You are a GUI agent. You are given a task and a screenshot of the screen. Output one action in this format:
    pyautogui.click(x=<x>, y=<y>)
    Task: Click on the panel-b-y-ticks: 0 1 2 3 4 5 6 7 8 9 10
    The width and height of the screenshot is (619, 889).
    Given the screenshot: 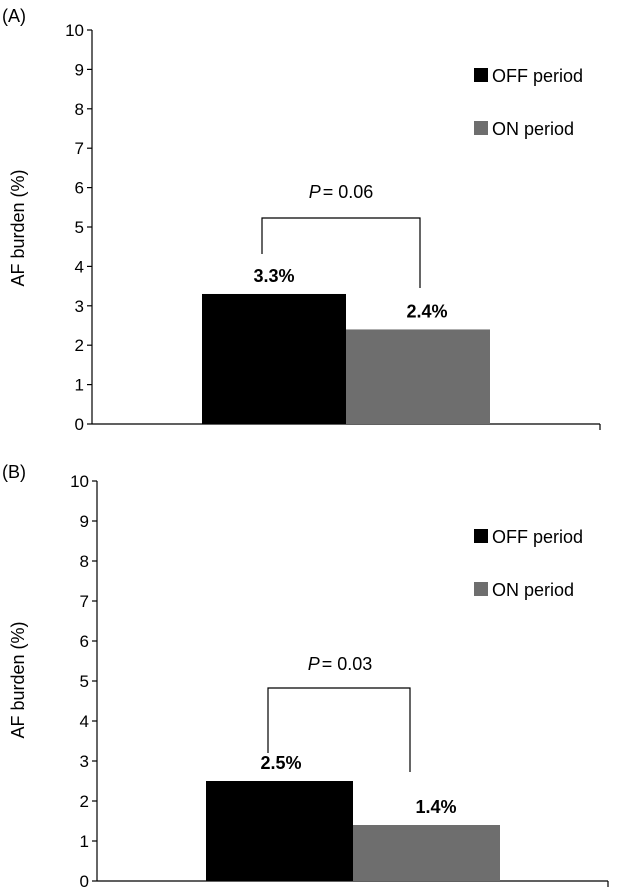 What is the action you would take?
    pyautogui.click(x=83, y=680)
    